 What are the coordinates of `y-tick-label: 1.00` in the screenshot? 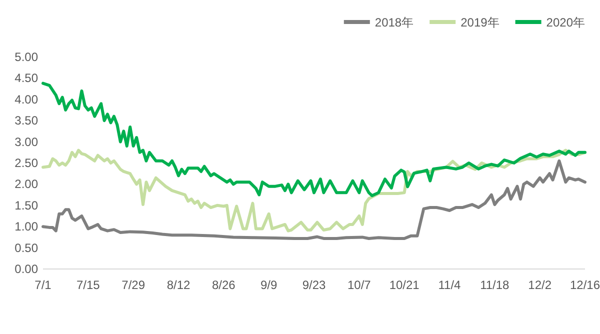 It's located at (26, 227).